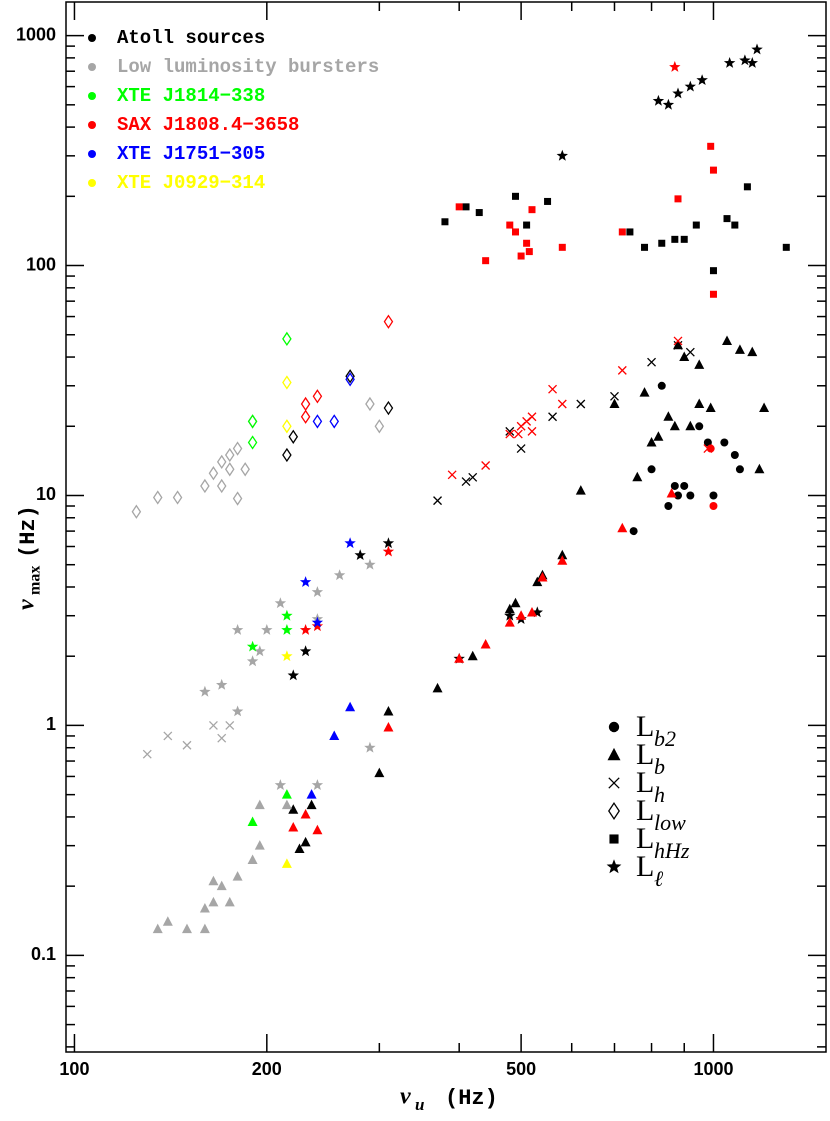  Describe the element at coordinates (419, 1104) in the screenshot. I see `x-label-sub: u` at that location.